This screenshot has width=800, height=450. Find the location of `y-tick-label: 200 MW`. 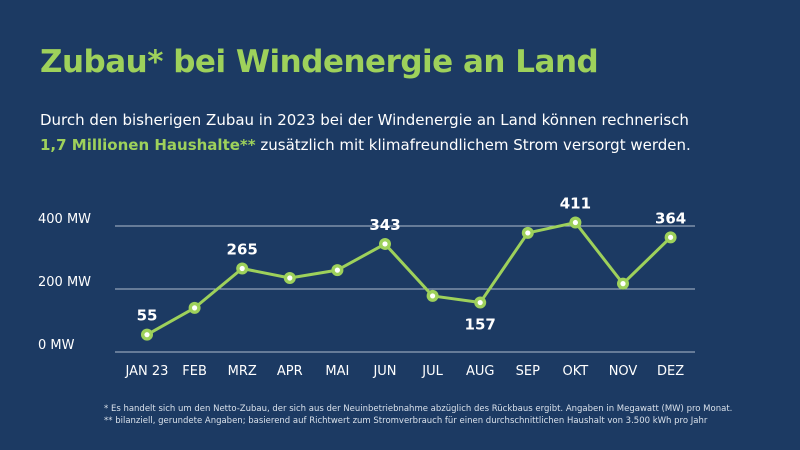

y-tick-label: 200 MW is located at coordinates (64, 282).